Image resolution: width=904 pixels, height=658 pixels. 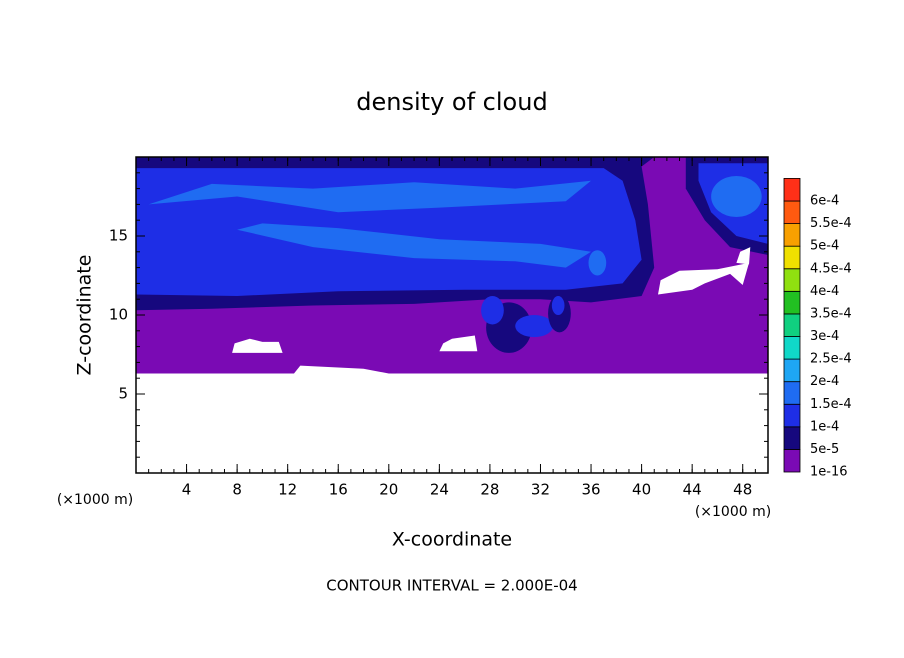 I want to click on colorbar-label: 4e-4, so click(x=824, y=291).